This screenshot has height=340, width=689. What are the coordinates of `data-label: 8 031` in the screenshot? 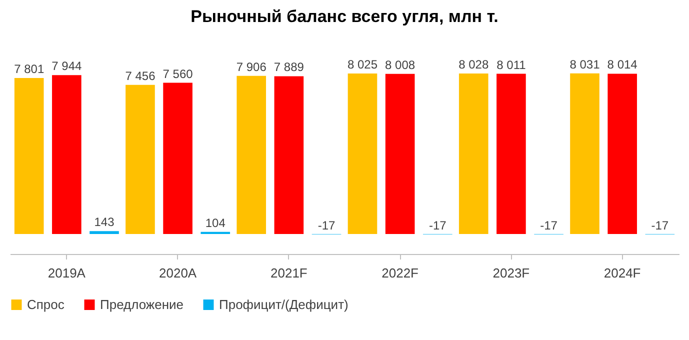 It's located at (585, 64).